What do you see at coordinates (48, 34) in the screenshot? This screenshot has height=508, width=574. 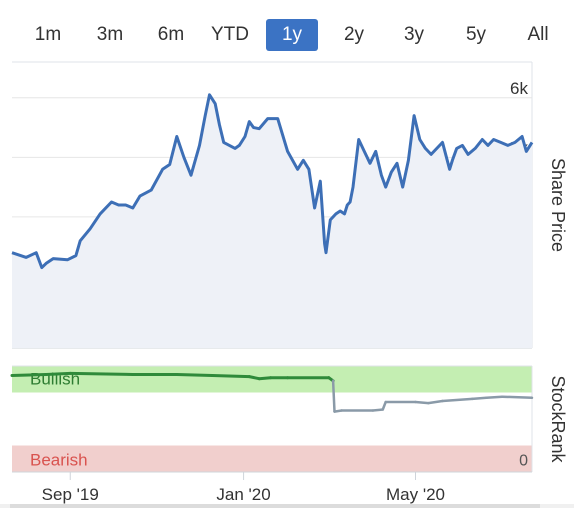 I see `range-button-1m: 1m` at bounding box center [48, 34].